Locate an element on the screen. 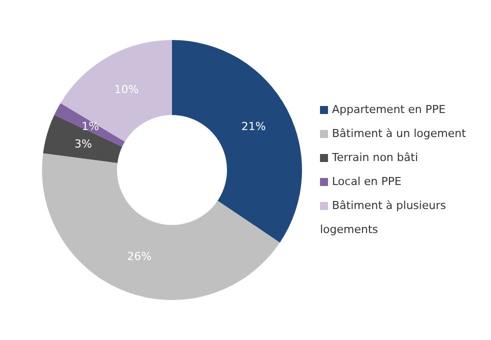 This screenshot has width=491, height=340. legend-label: Terrain non bâti is located at coordinates (375, 157).